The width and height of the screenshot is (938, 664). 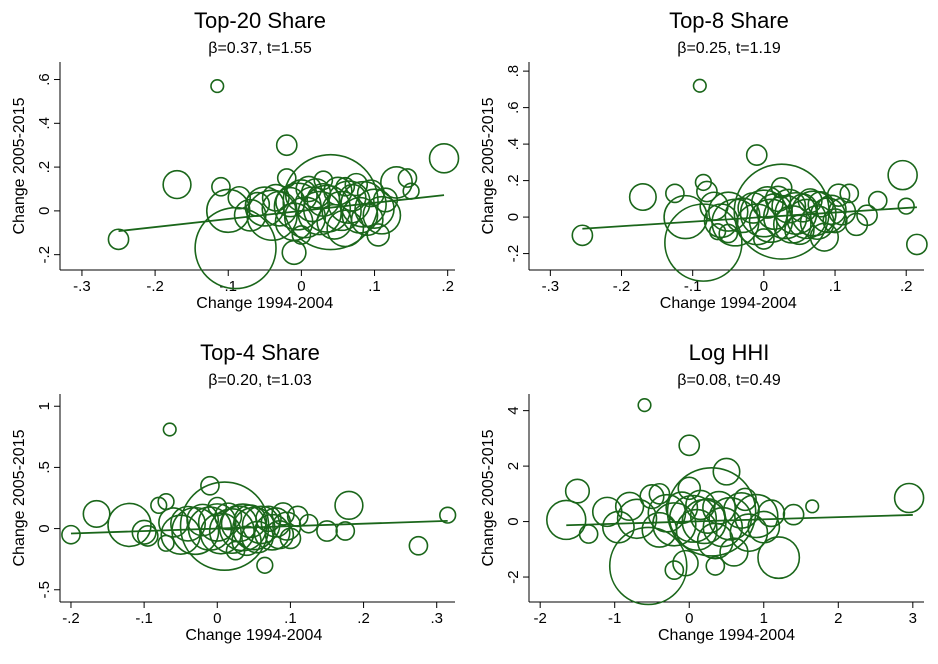 What do you see at coordinates (513, 410) in the screenshot?
I see `y-tick-label: 4` at bounding box center [513, 410].